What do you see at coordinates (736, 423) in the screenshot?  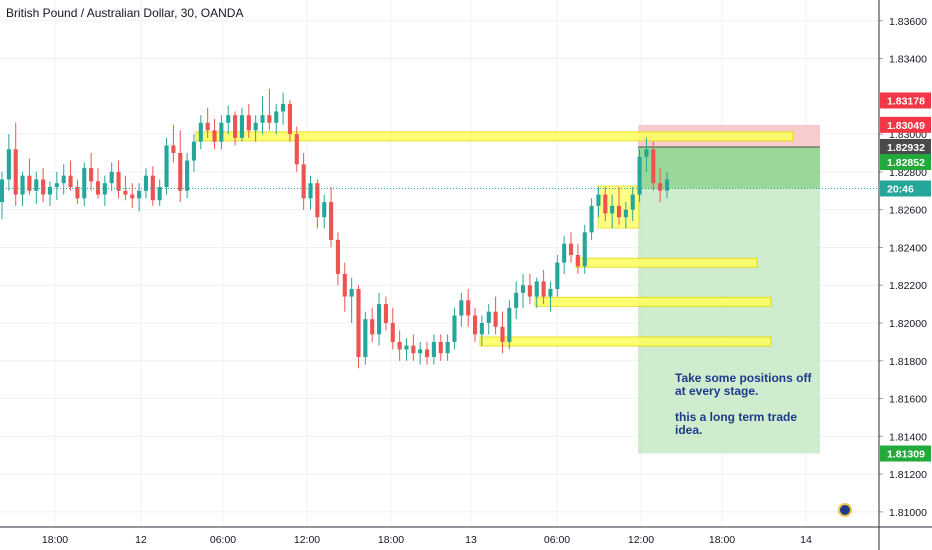 I see `annotation-line-2: this a long term trade idea.` at bounding box center [736, 423].